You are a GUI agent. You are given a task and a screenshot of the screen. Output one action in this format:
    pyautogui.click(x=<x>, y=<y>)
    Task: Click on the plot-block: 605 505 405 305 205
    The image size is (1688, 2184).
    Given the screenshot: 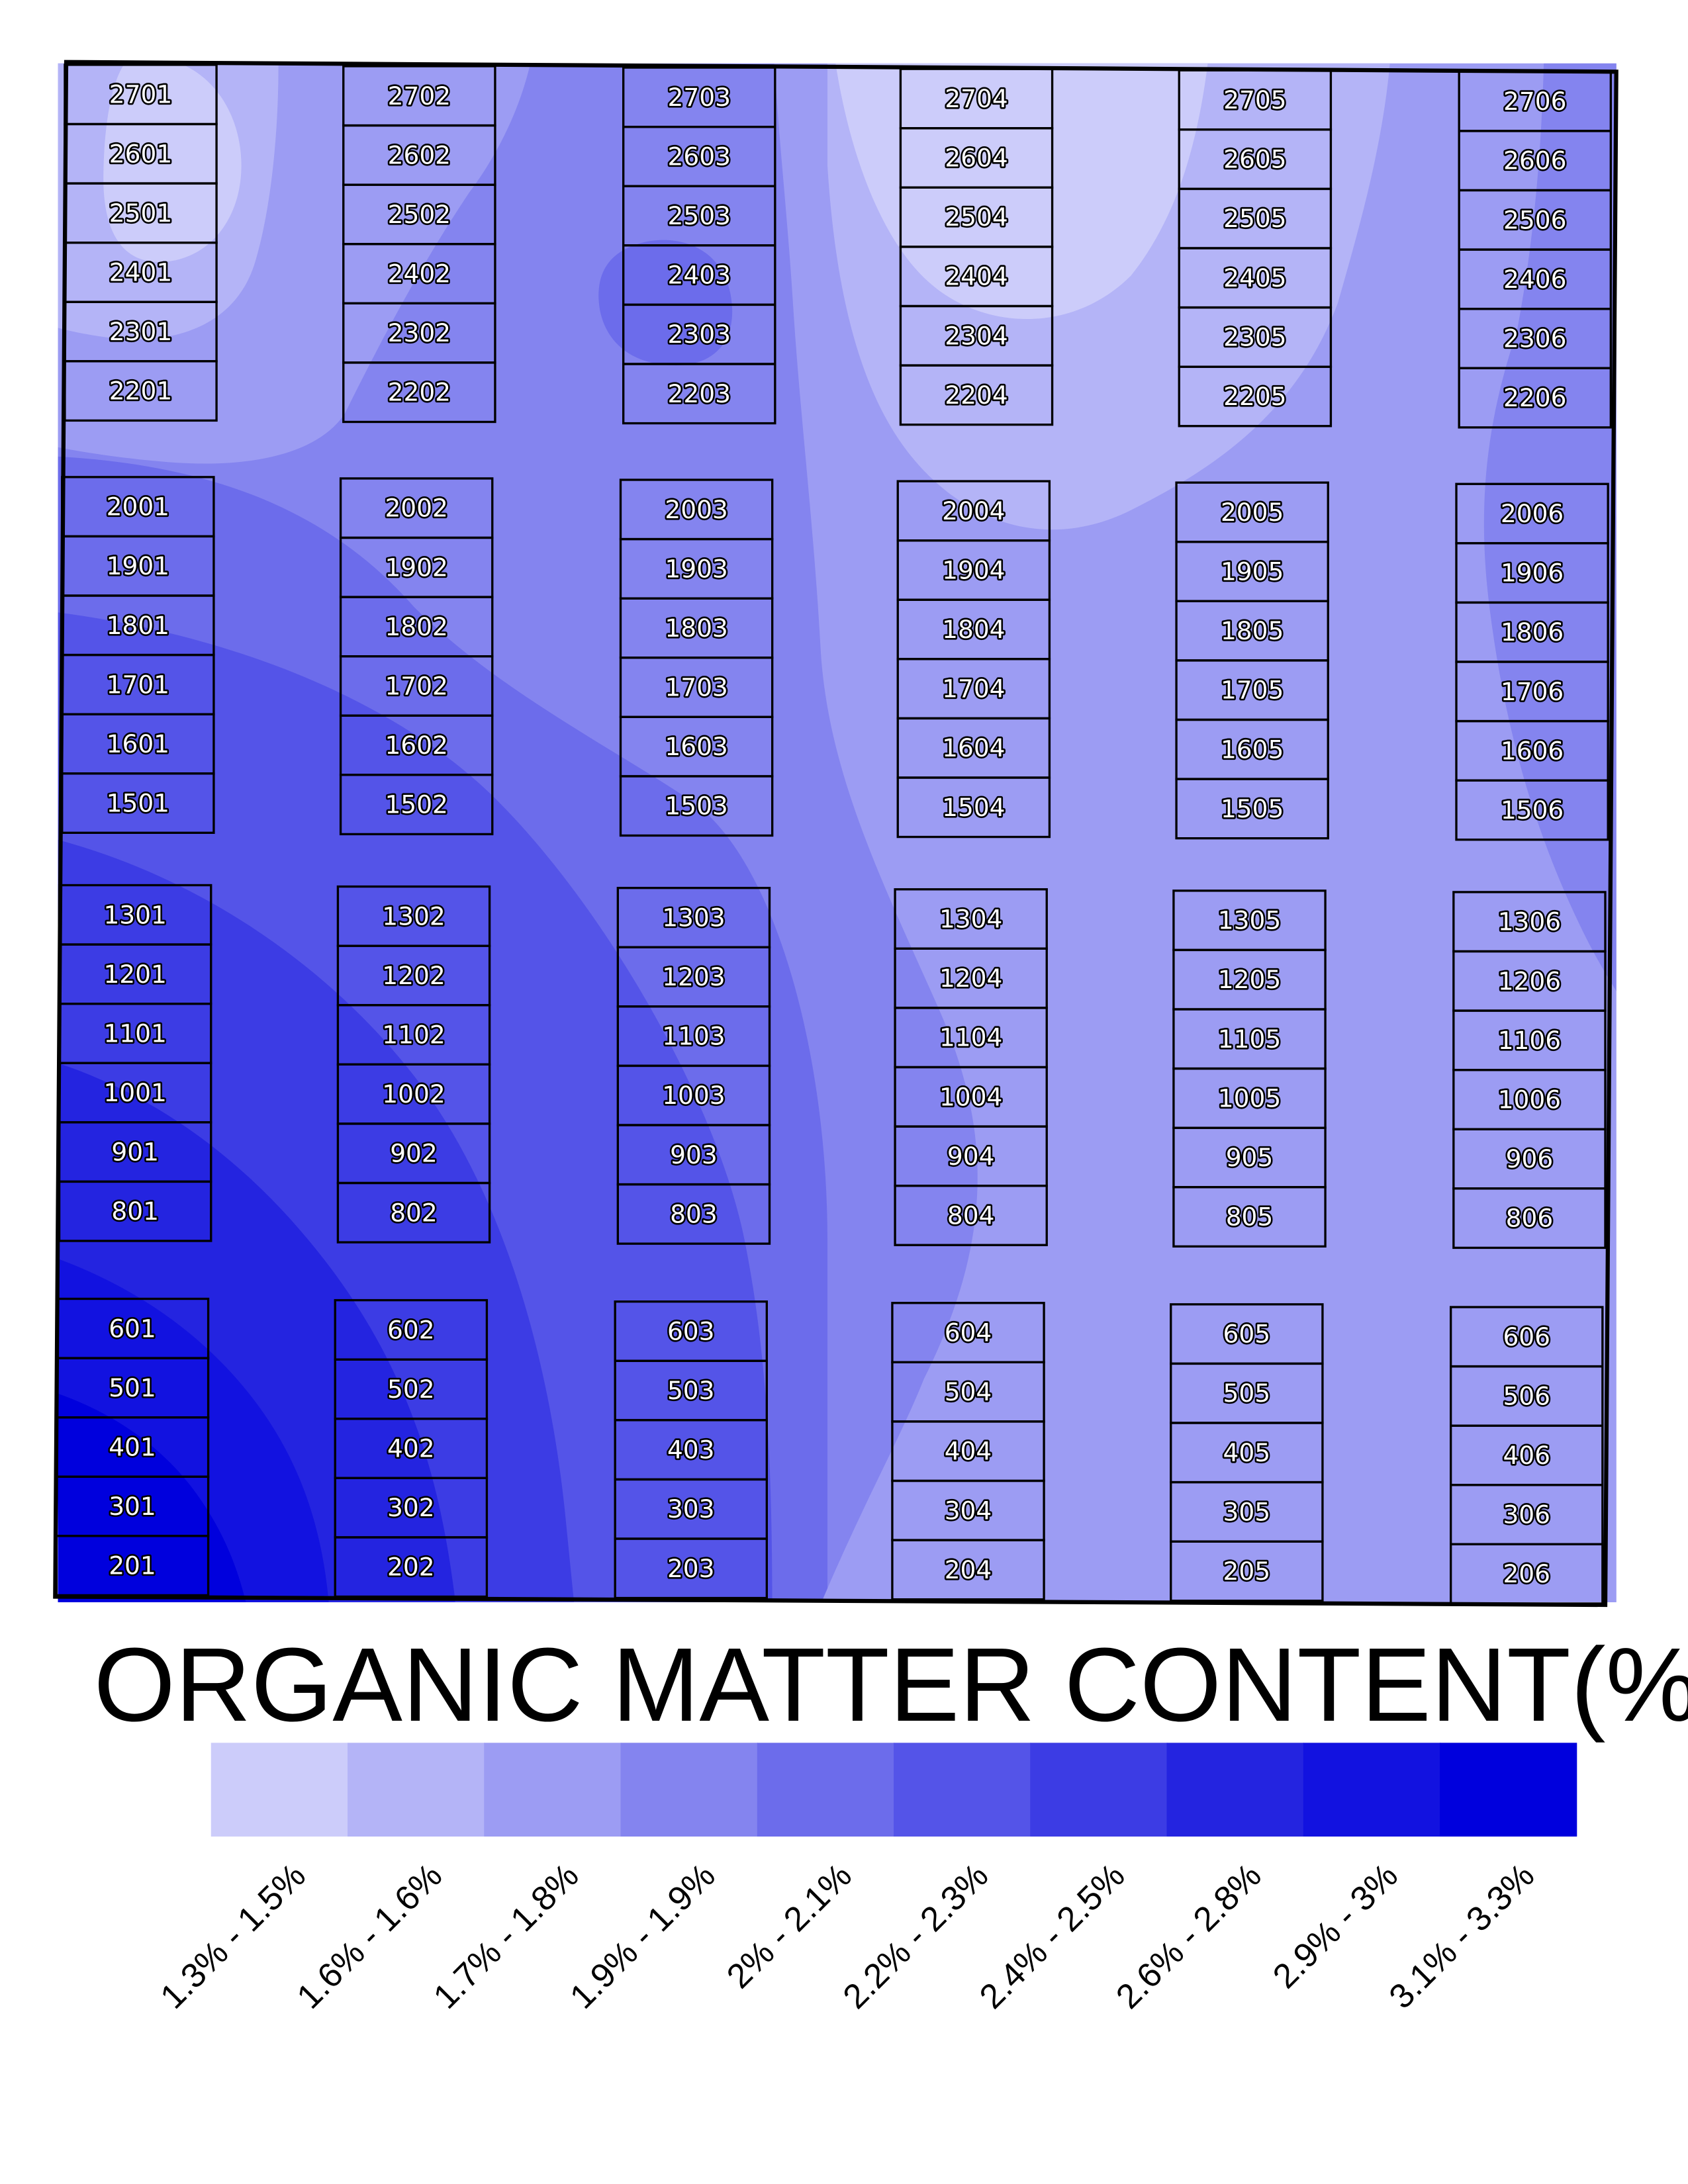 What is the action you would take?
    pyautogui.click(x=1247, y=1453)
    